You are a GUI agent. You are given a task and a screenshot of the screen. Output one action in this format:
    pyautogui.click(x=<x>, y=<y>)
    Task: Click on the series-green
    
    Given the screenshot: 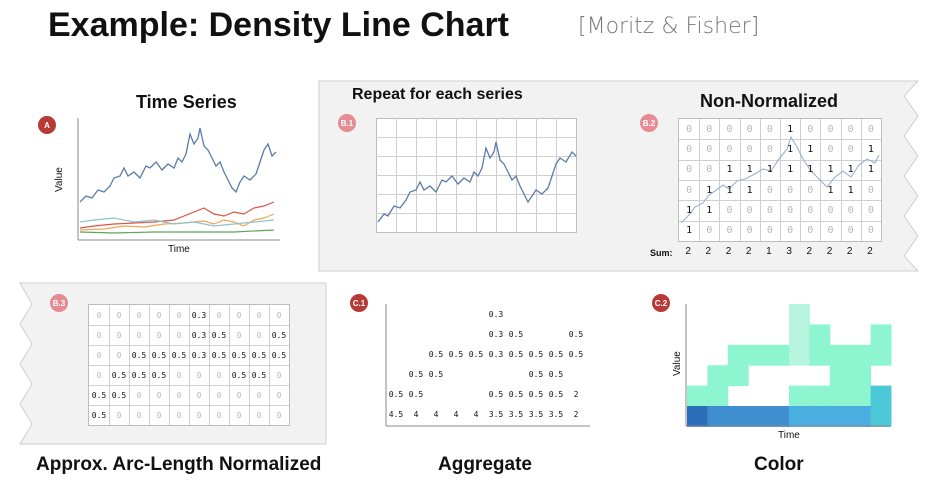 What is the action you would take?
    pyautogui.click(x=177, y=231)
    